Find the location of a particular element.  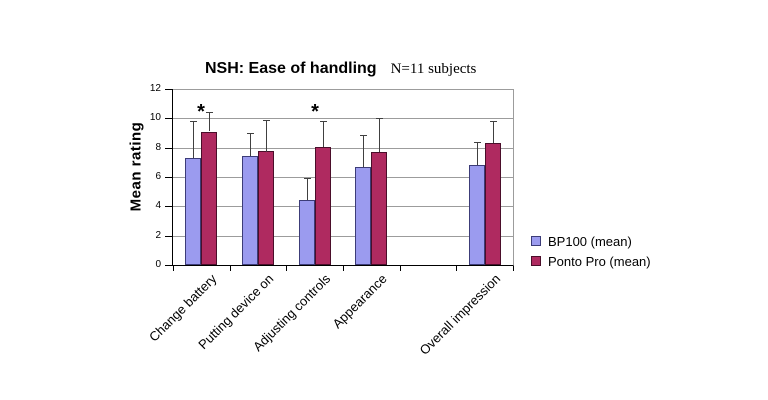

x-category-label-appearance: Appearance is located at coordinates (359, 301).